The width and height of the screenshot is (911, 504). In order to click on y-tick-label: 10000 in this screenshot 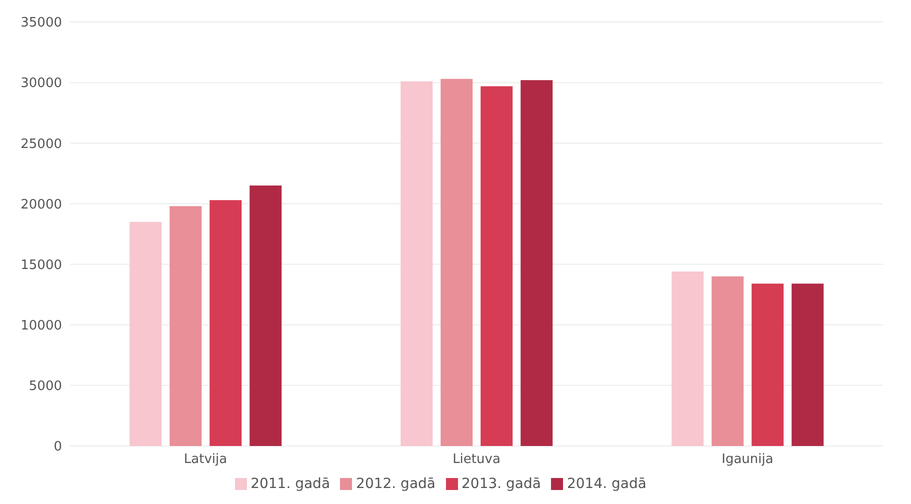, I will do `click(41, 326)`.